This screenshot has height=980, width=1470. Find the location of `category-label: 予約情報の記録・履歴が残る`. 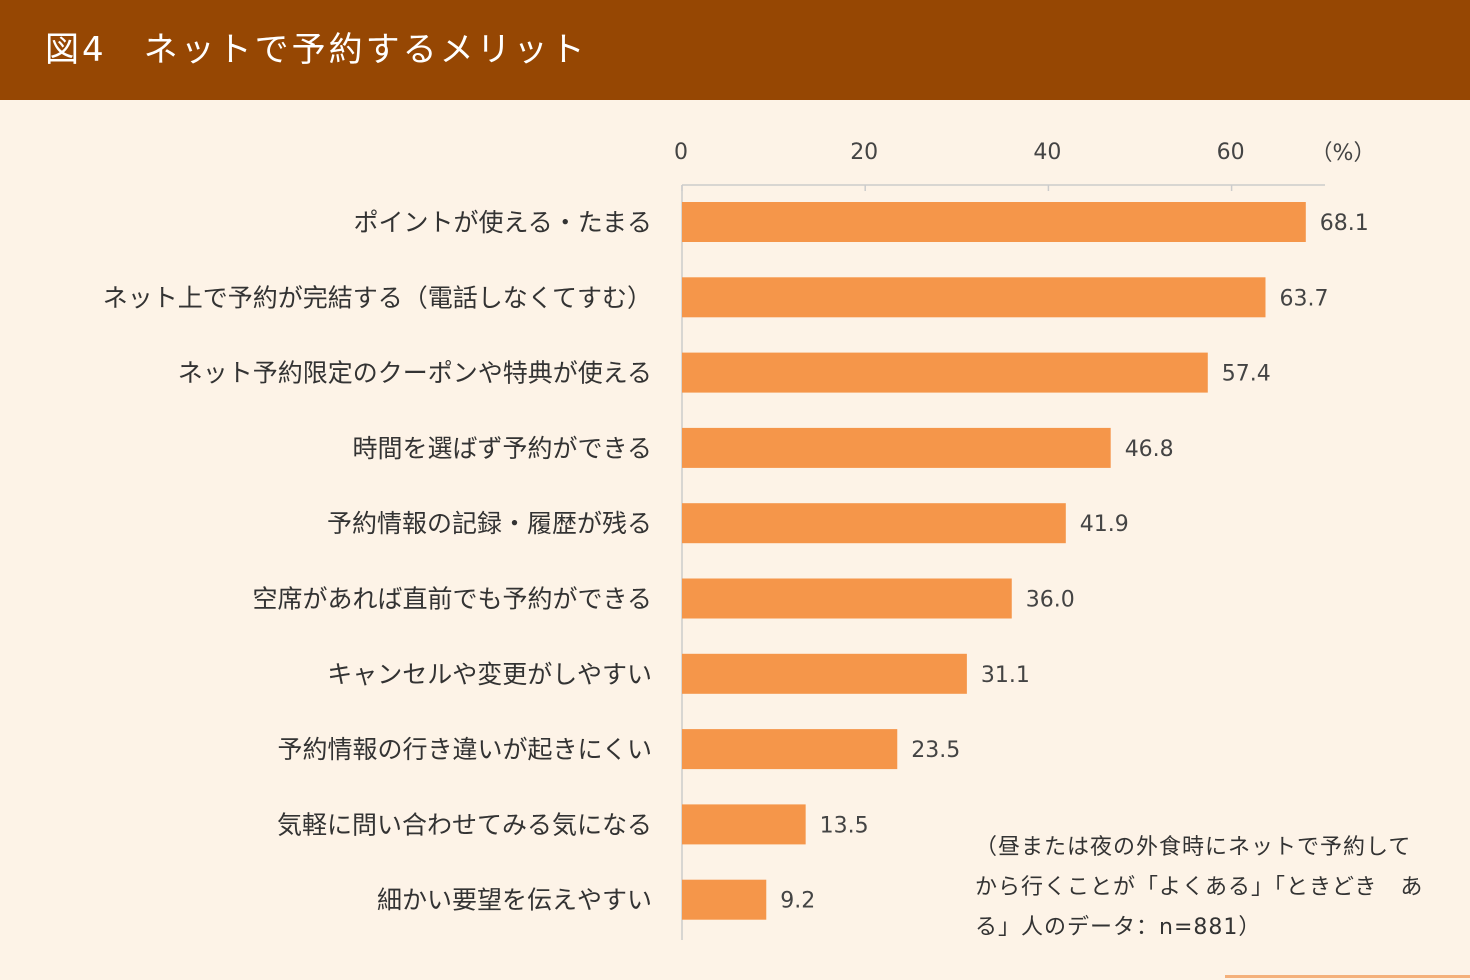

category-label: 予約情報の記録・履歴が残る is located at coordinates (489, 523).